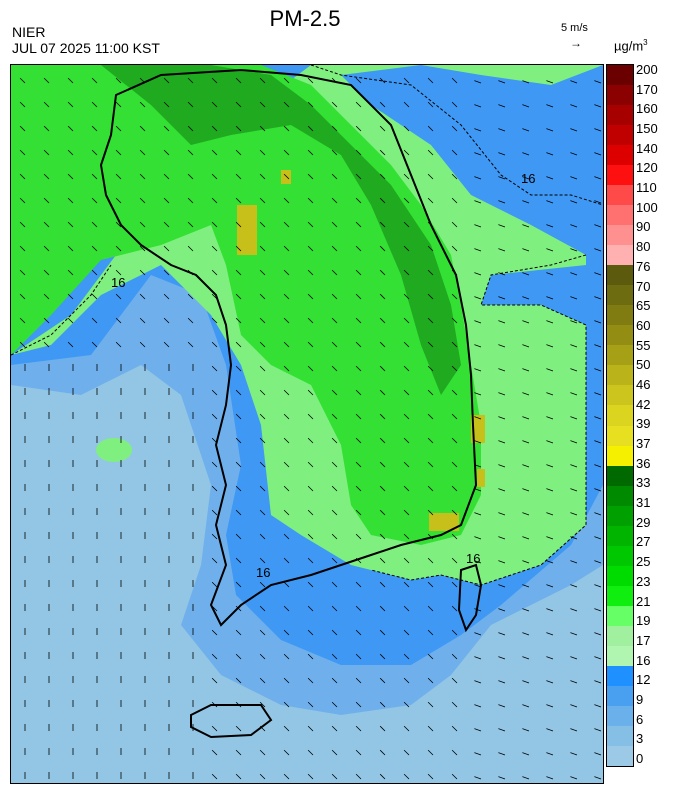 The height and width of the screenshot is (795, 673). I want to click on legend-label: 50, so click(643, 365).